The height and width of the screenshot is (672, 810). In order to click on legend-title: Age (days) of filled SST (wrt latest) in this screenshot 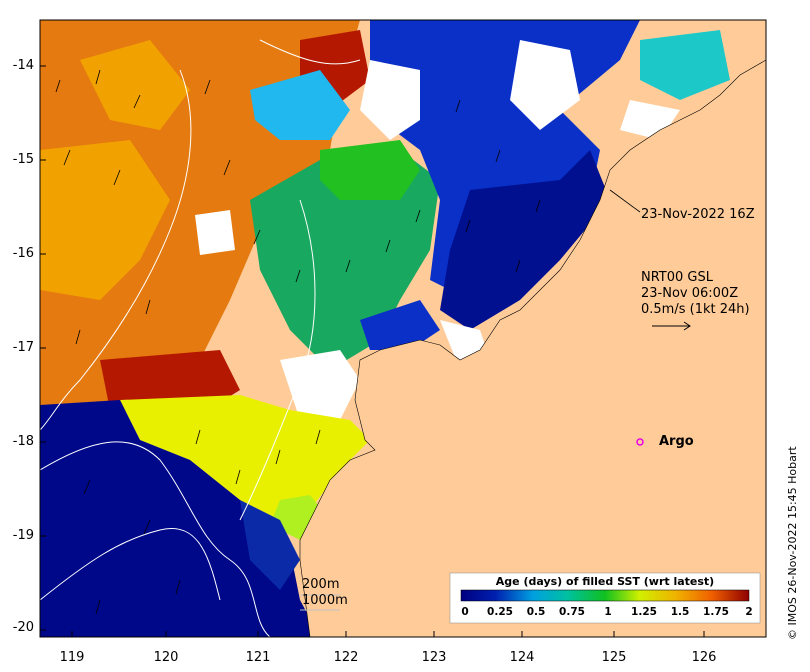, I will do `click(605, 581)`.